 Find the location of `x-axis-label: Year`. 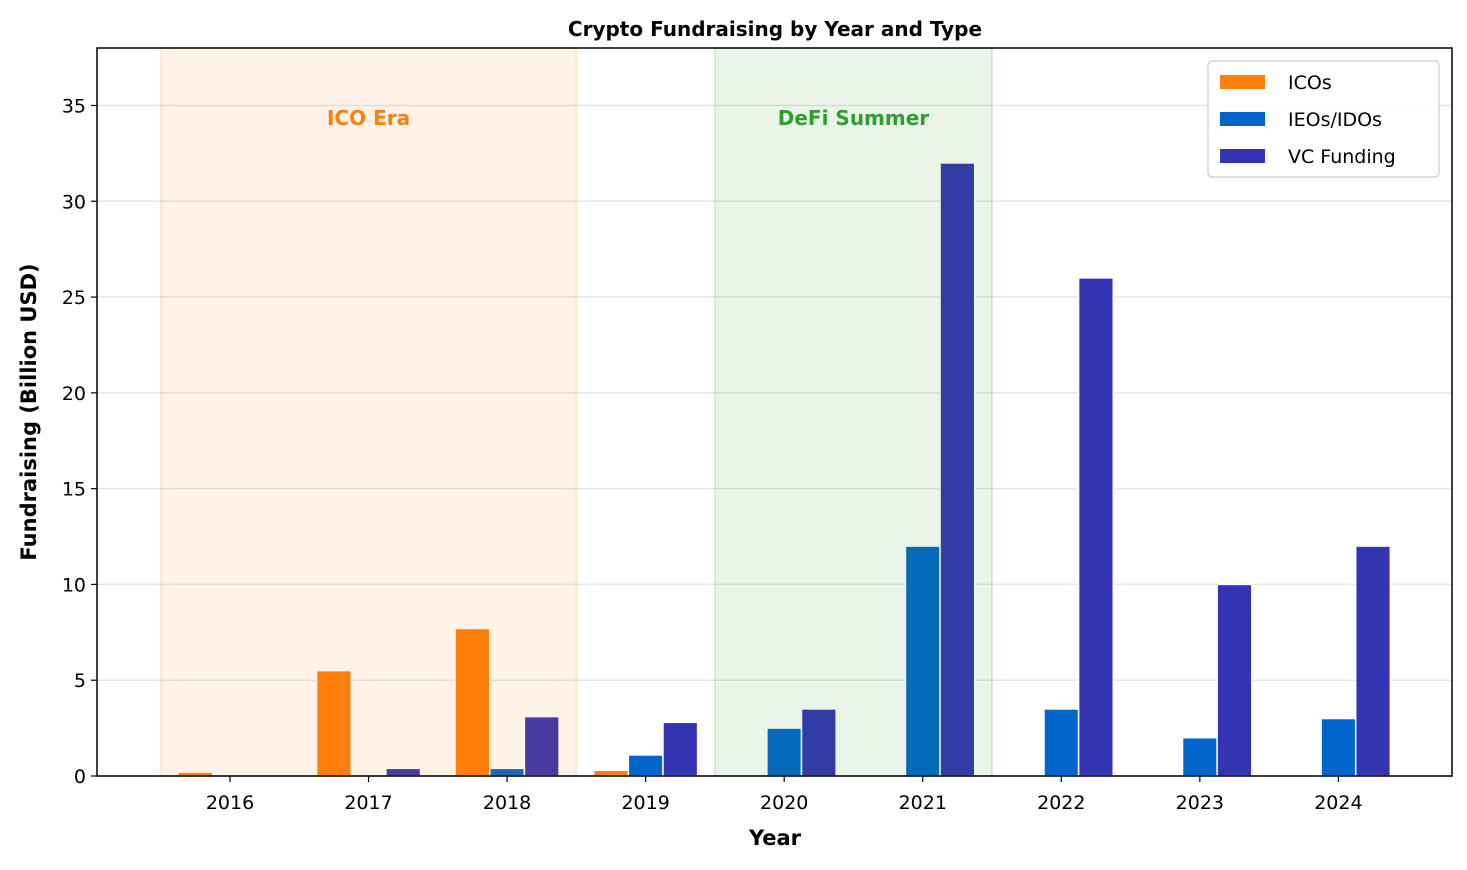

x-axis-label: Year is located at coordinates (775, 838).